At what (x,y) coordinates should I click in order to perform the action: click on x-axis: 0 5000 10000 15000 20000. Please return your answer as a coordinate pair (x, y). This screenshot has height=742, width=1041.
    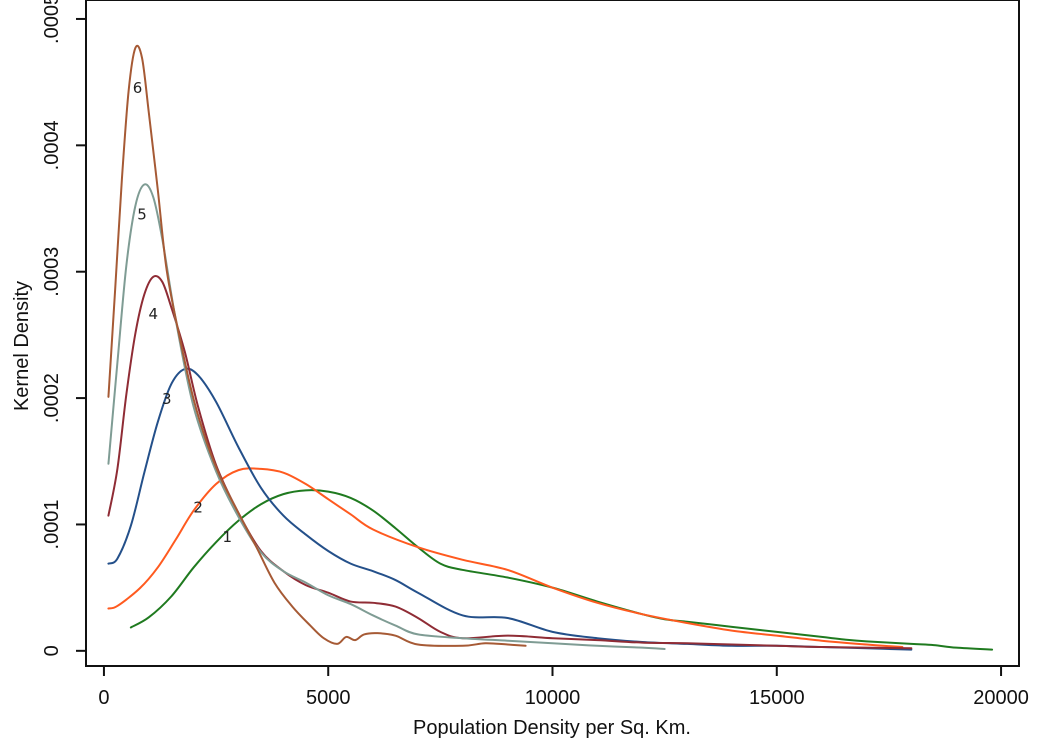
    Looking at the image, I should click on (563, 687).